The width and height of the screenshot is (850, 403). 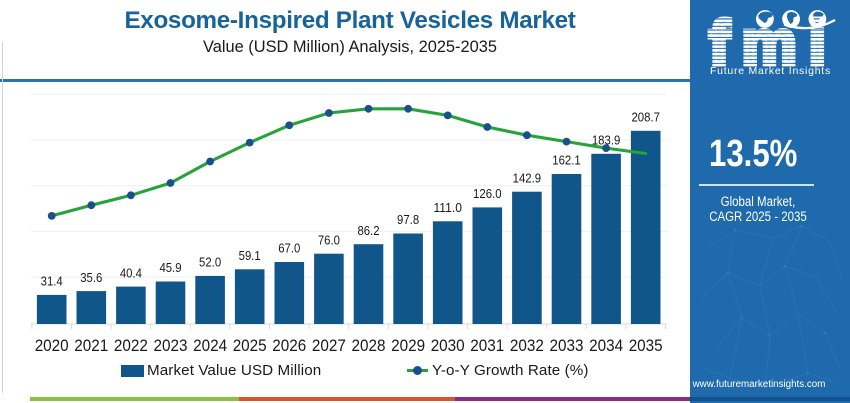 I want to click on svg-text: 2025, so click(x=250, y=346).